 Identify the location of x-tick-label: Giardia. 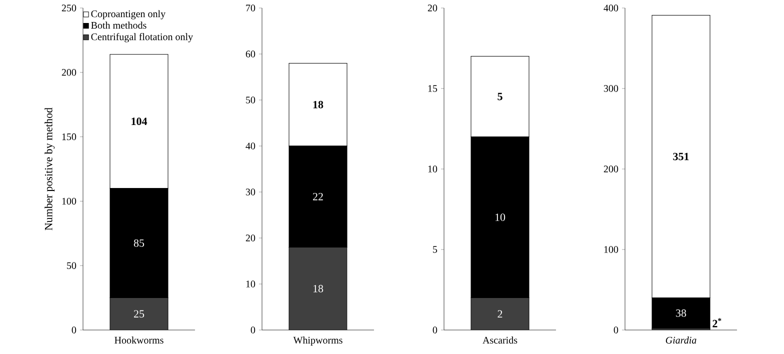
(681, 340).